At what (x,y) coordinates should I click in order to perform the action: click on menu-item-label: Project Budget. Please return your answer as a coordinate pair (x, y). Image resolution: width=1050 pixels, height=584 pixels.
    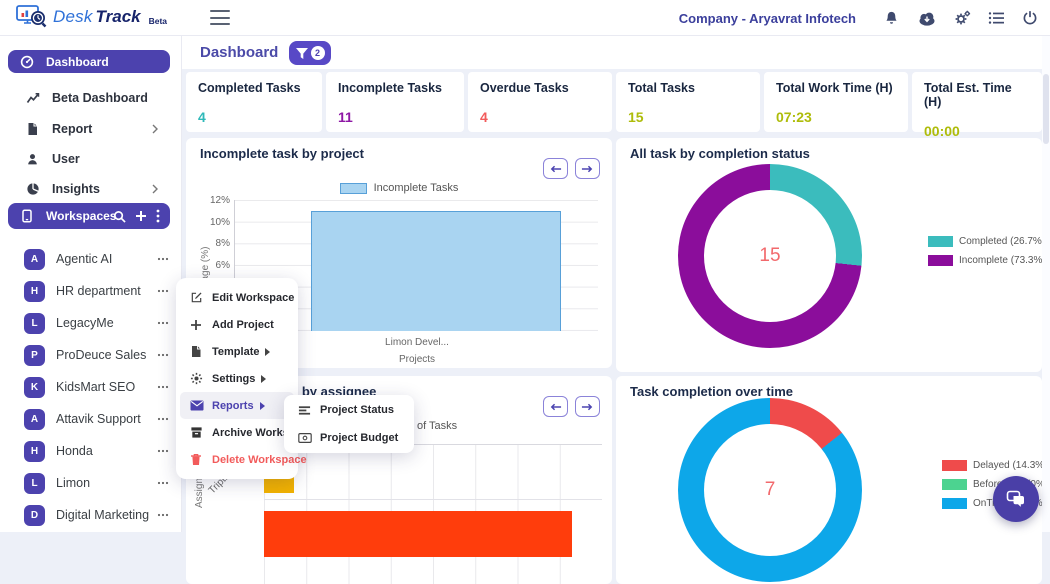
    Looking at the image, I should click on (359, 438).